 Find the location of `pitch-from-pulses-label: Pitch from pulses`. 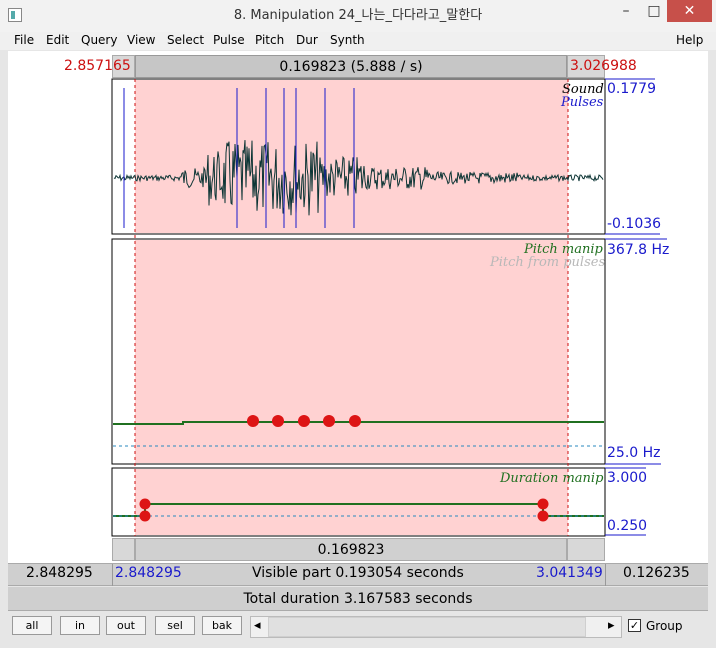

pitch-from-pulses-label: Pitch from pulses is located at coordinates (548, 262).